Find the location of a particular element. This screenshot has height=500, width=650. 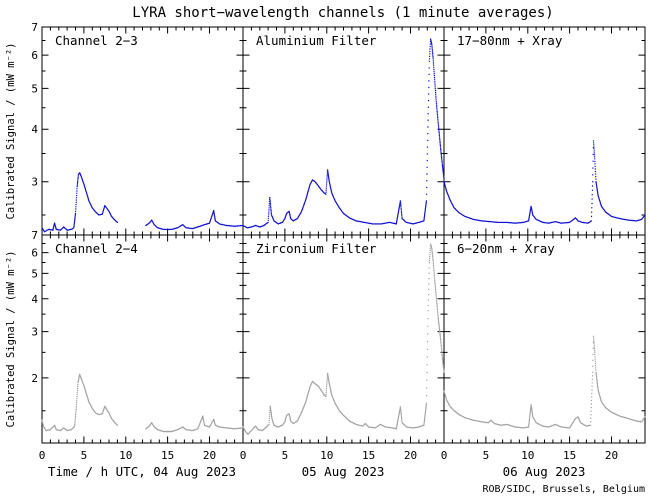

panel-label-channel-2-3: Channel 2−3 is located at coordinates (96, 40).